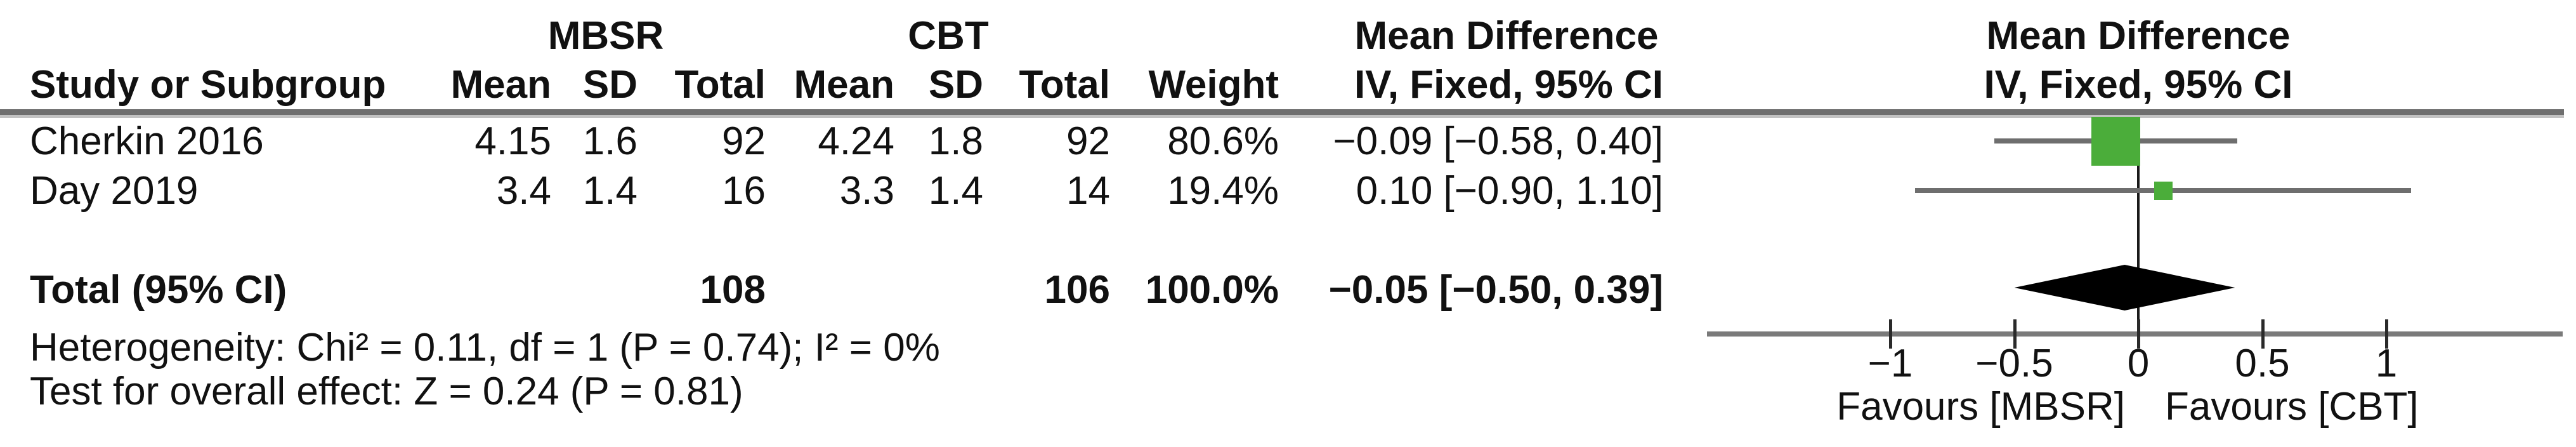  Describe the element at coordinates (720, 85) in the screenshot. I see `group1-total-header: Total` at that location.